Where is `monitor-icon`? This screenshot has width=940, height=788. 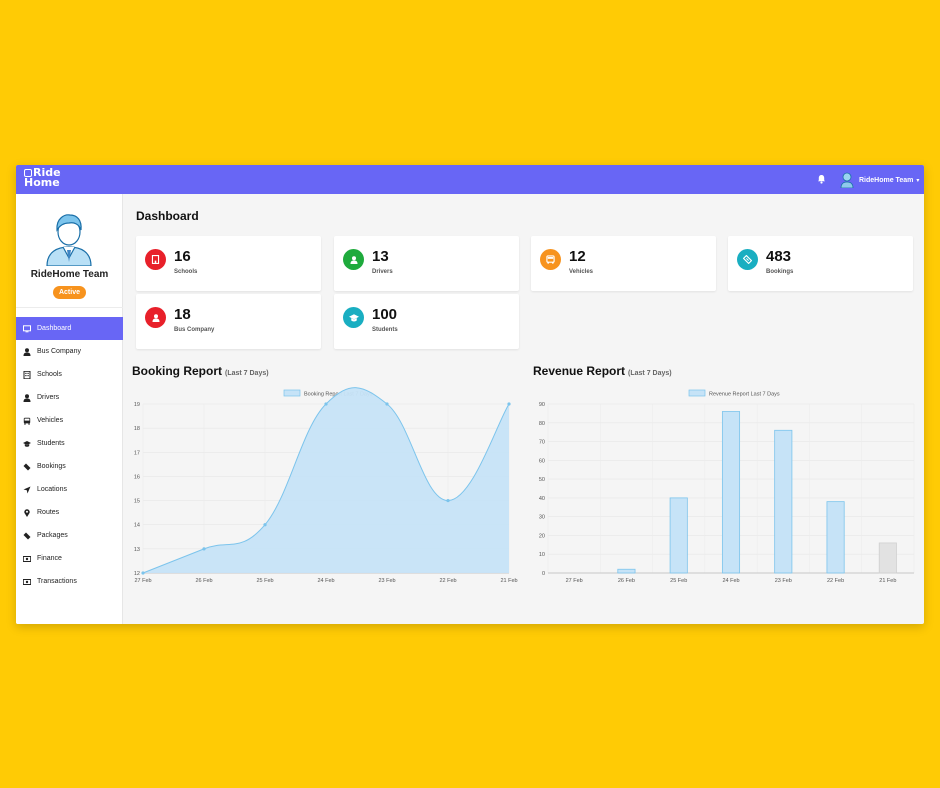 monitor-icon is located at coordinates (27, 328).